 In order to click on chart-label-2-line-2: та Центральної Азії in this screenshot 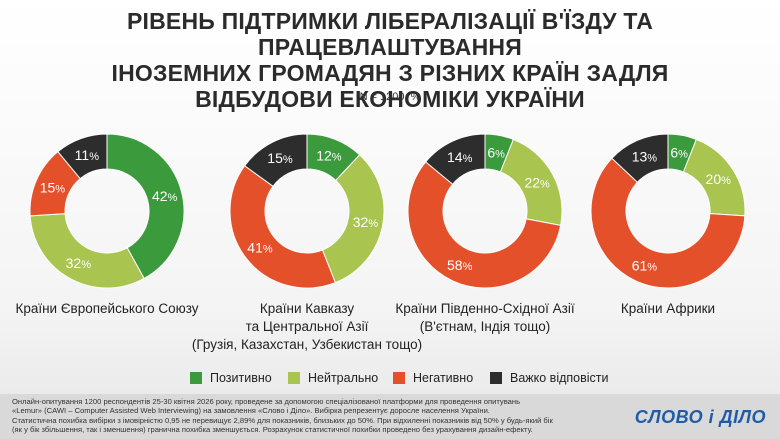, I will do `click(307, 326)`.